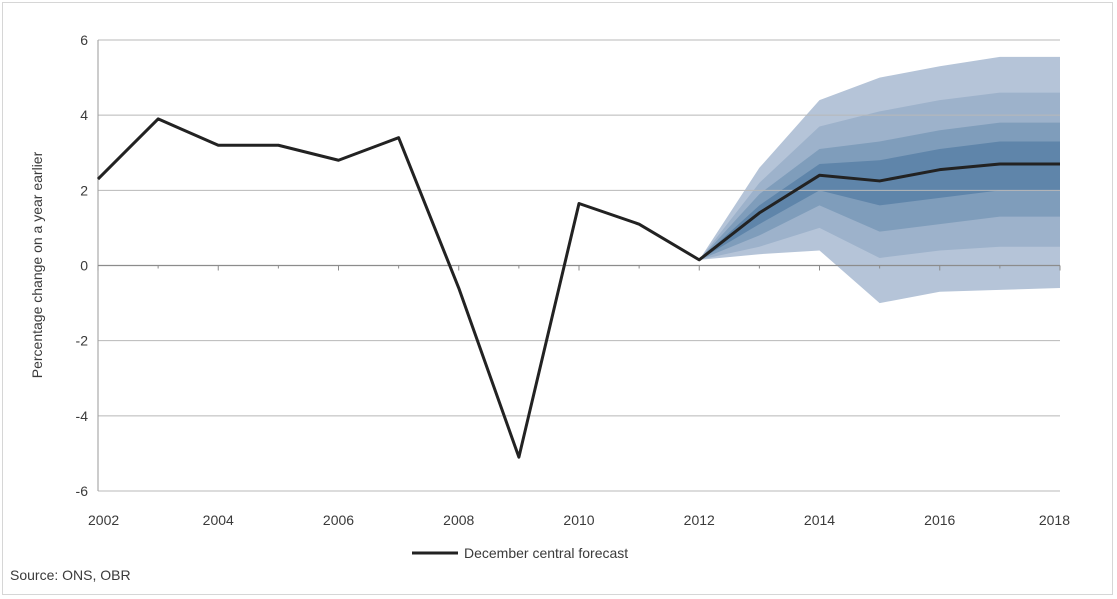 The height and width of the screenshot is (599, 1117). What do you see at coordinates (458, 520) in the screenshot?
I see `x-tick-label: 2008` at bounding box center [458, 520].